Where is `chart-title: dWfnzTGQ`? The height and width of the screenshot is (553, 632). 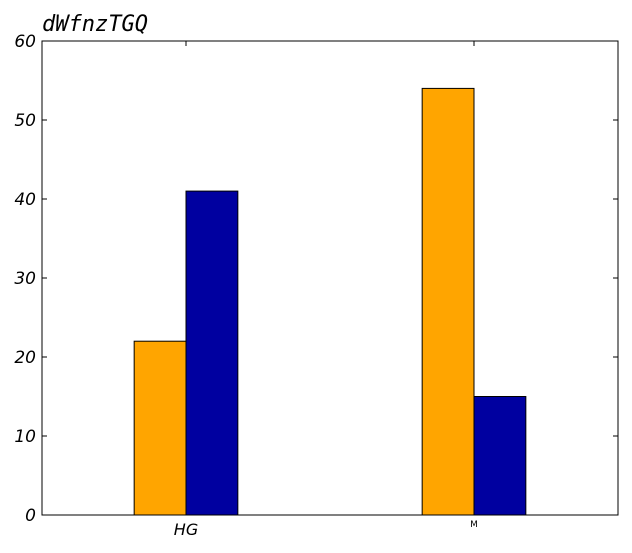 chart-title: dWfnzTGQ is located at coordinates (95, 24).